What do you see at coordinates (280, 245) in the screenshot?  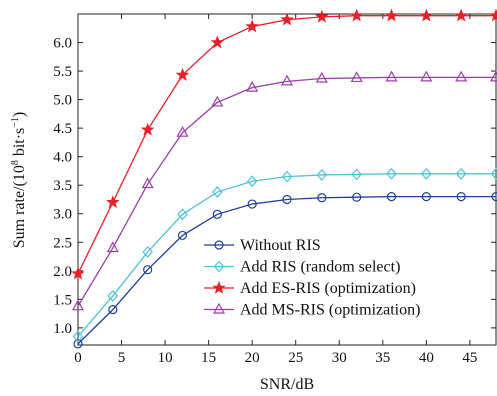 I see `legend-label: Without RIS` at bounding box center [280, 245].